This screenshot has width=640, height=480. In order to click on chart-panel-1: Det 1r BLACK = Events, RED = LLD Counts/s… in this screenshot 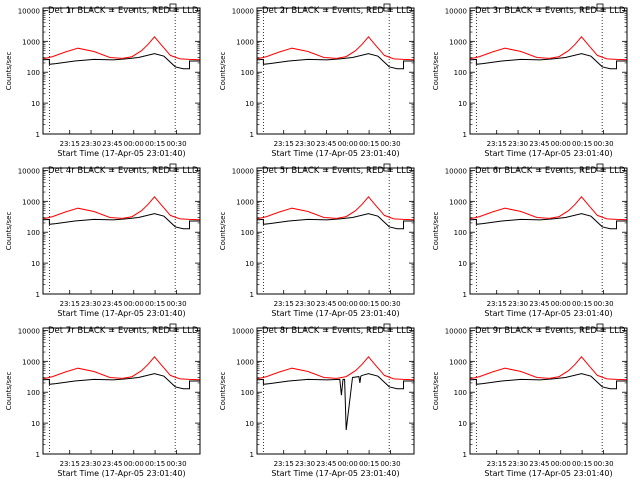, I will do `click(103, 80)`.